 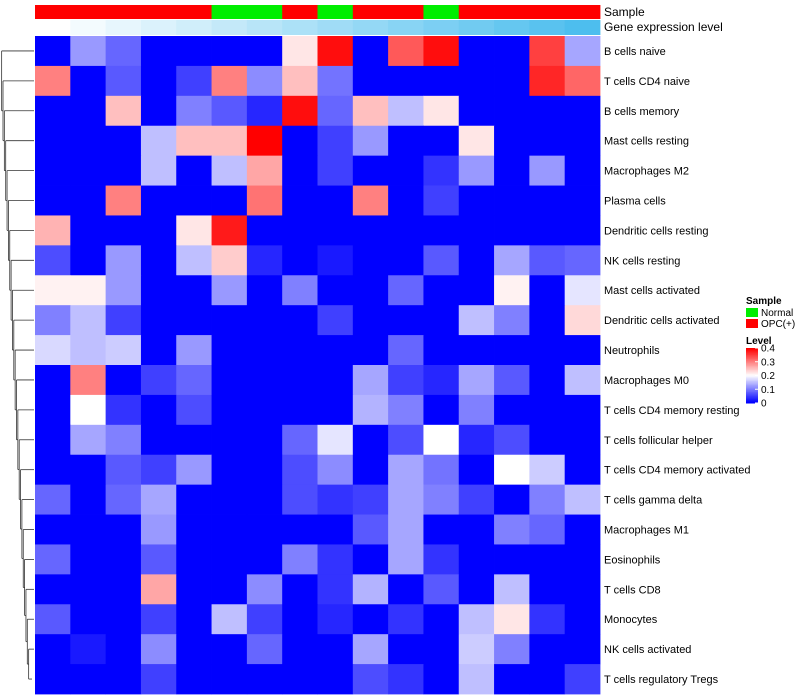 What do you see at coordinates (646, 381) in the screenshot?
I see `row-label: Macrophages M0` at bounding box center [646, 381].